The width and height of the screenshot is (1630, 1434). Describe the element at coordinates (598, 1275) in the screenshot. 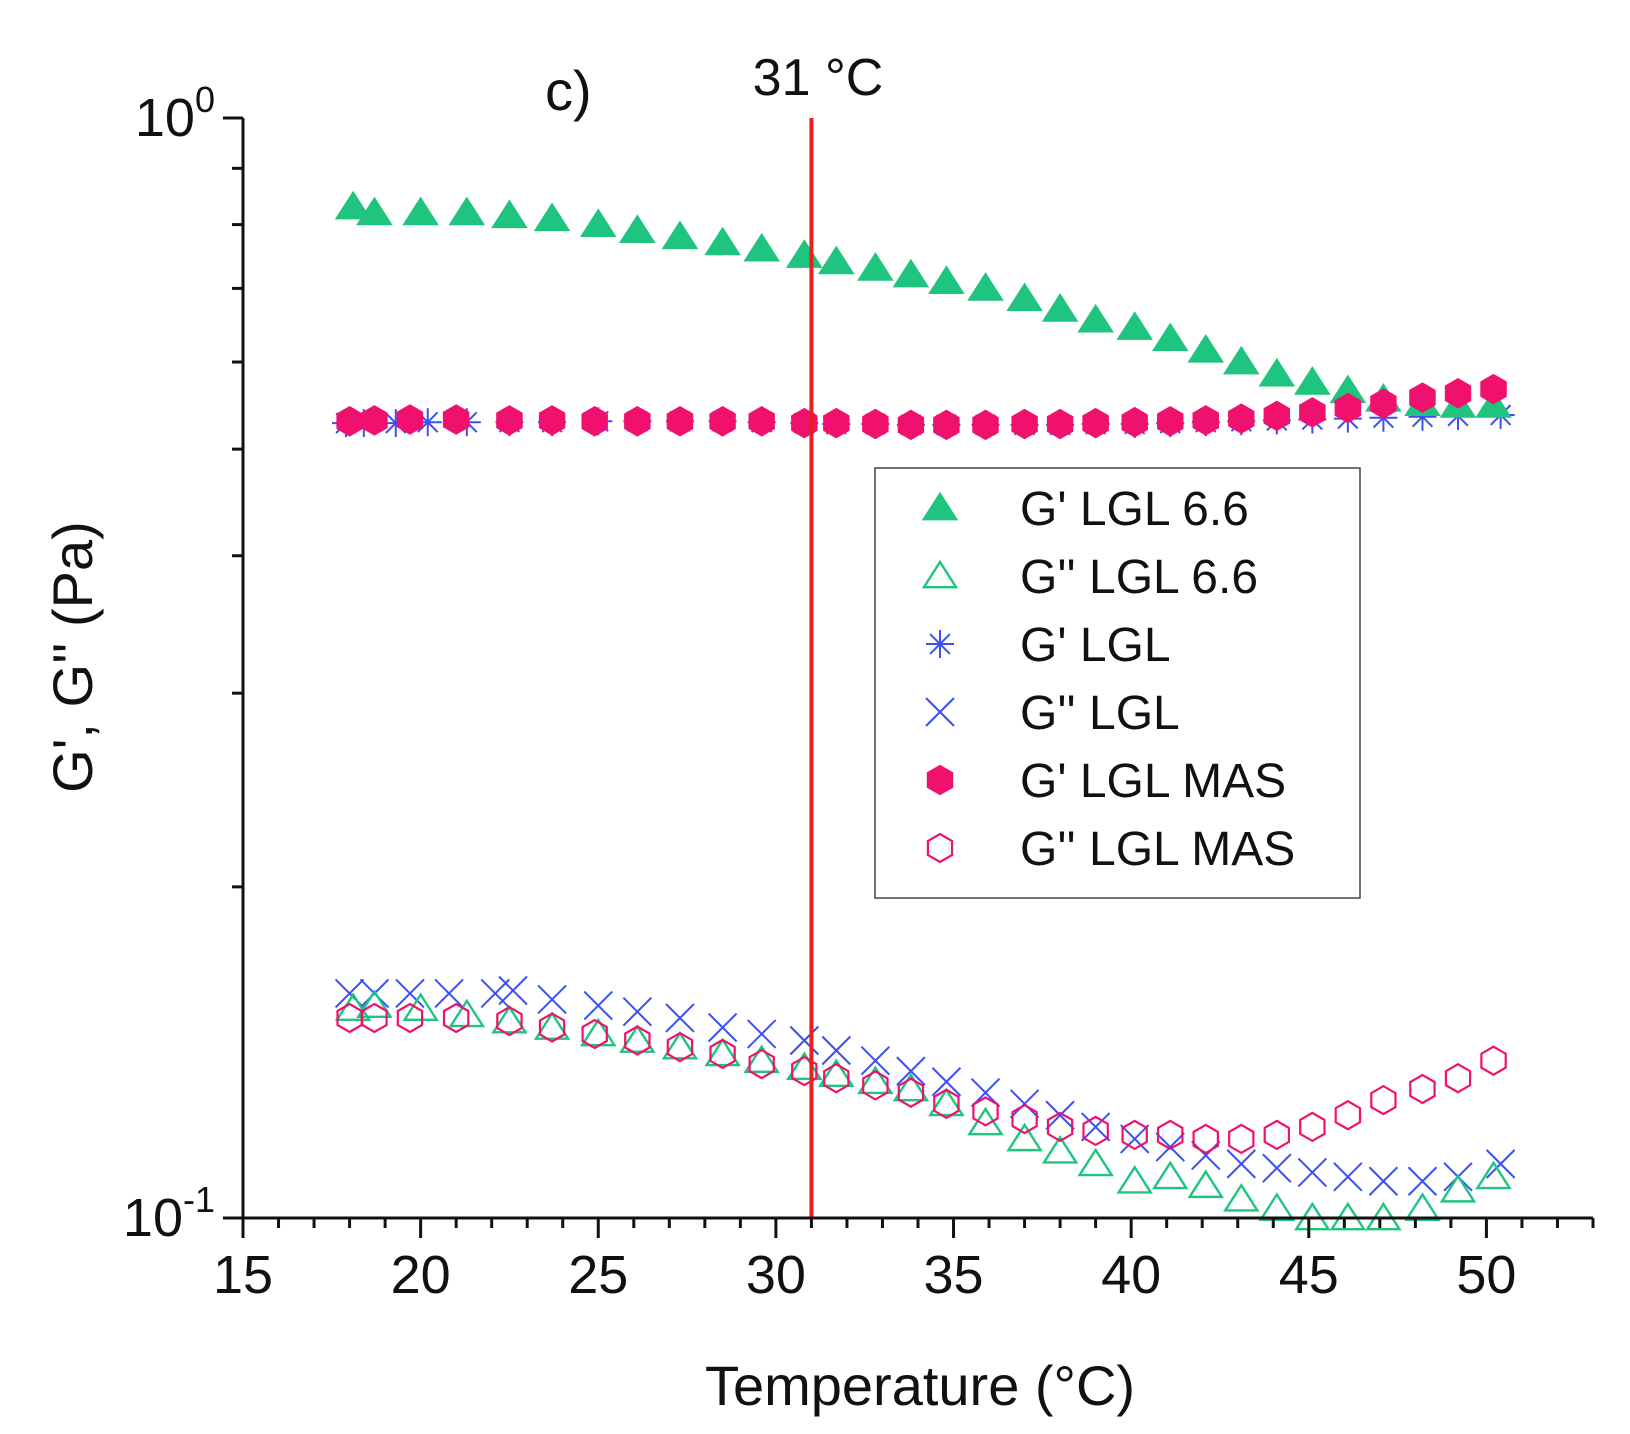

I see `x-tick-label: 25` at that location.